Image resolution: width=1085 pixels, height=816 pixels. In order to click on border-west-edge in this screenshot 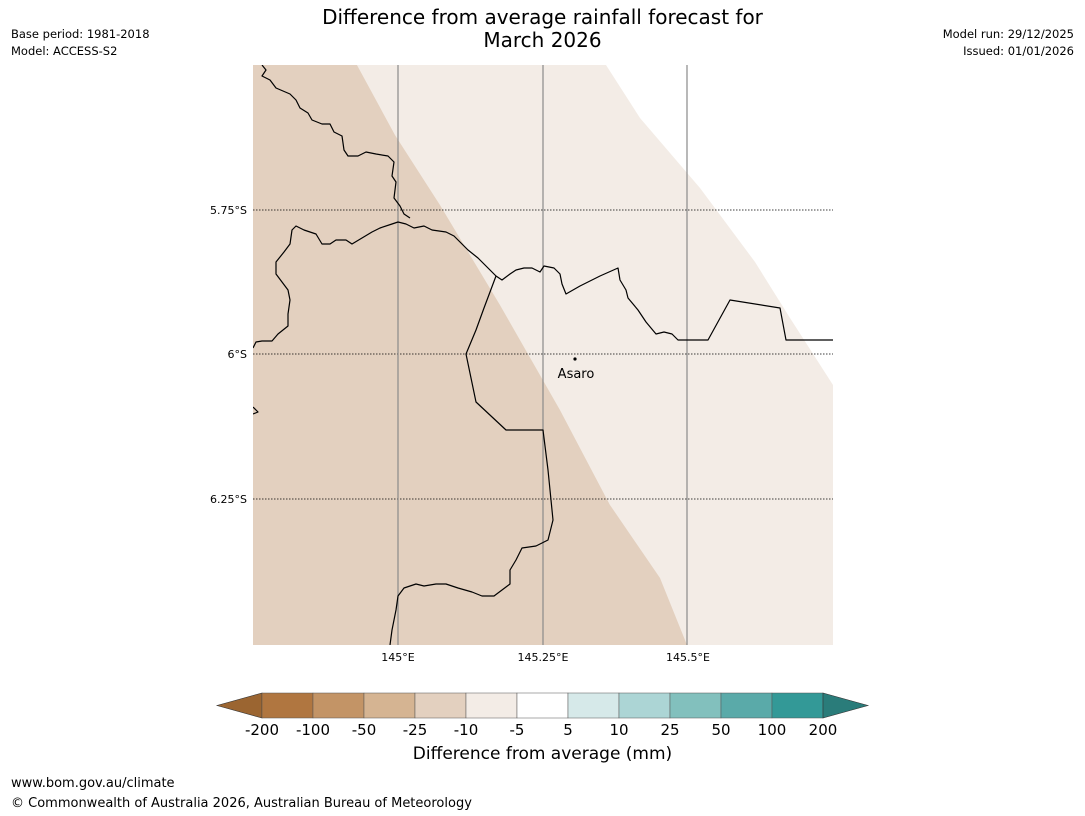, I will do `click(256, 410)`.